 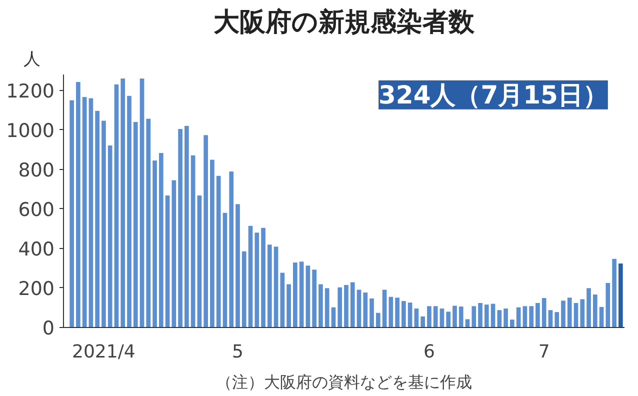 I want to click on x-tick-label: 6, so click(x=429, y=352).